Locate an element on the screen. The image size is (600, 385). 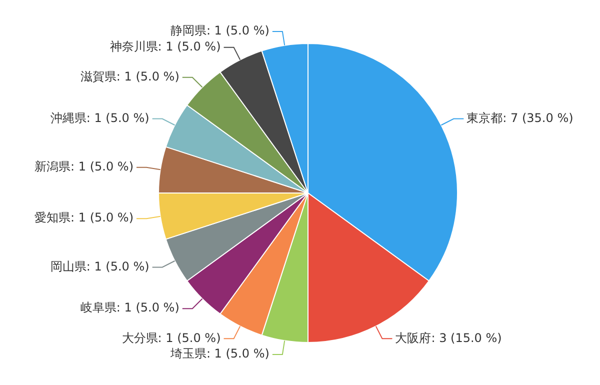
slice-label: 静岡県: 1 (5.0 %) is located at coordinates (220, 31).